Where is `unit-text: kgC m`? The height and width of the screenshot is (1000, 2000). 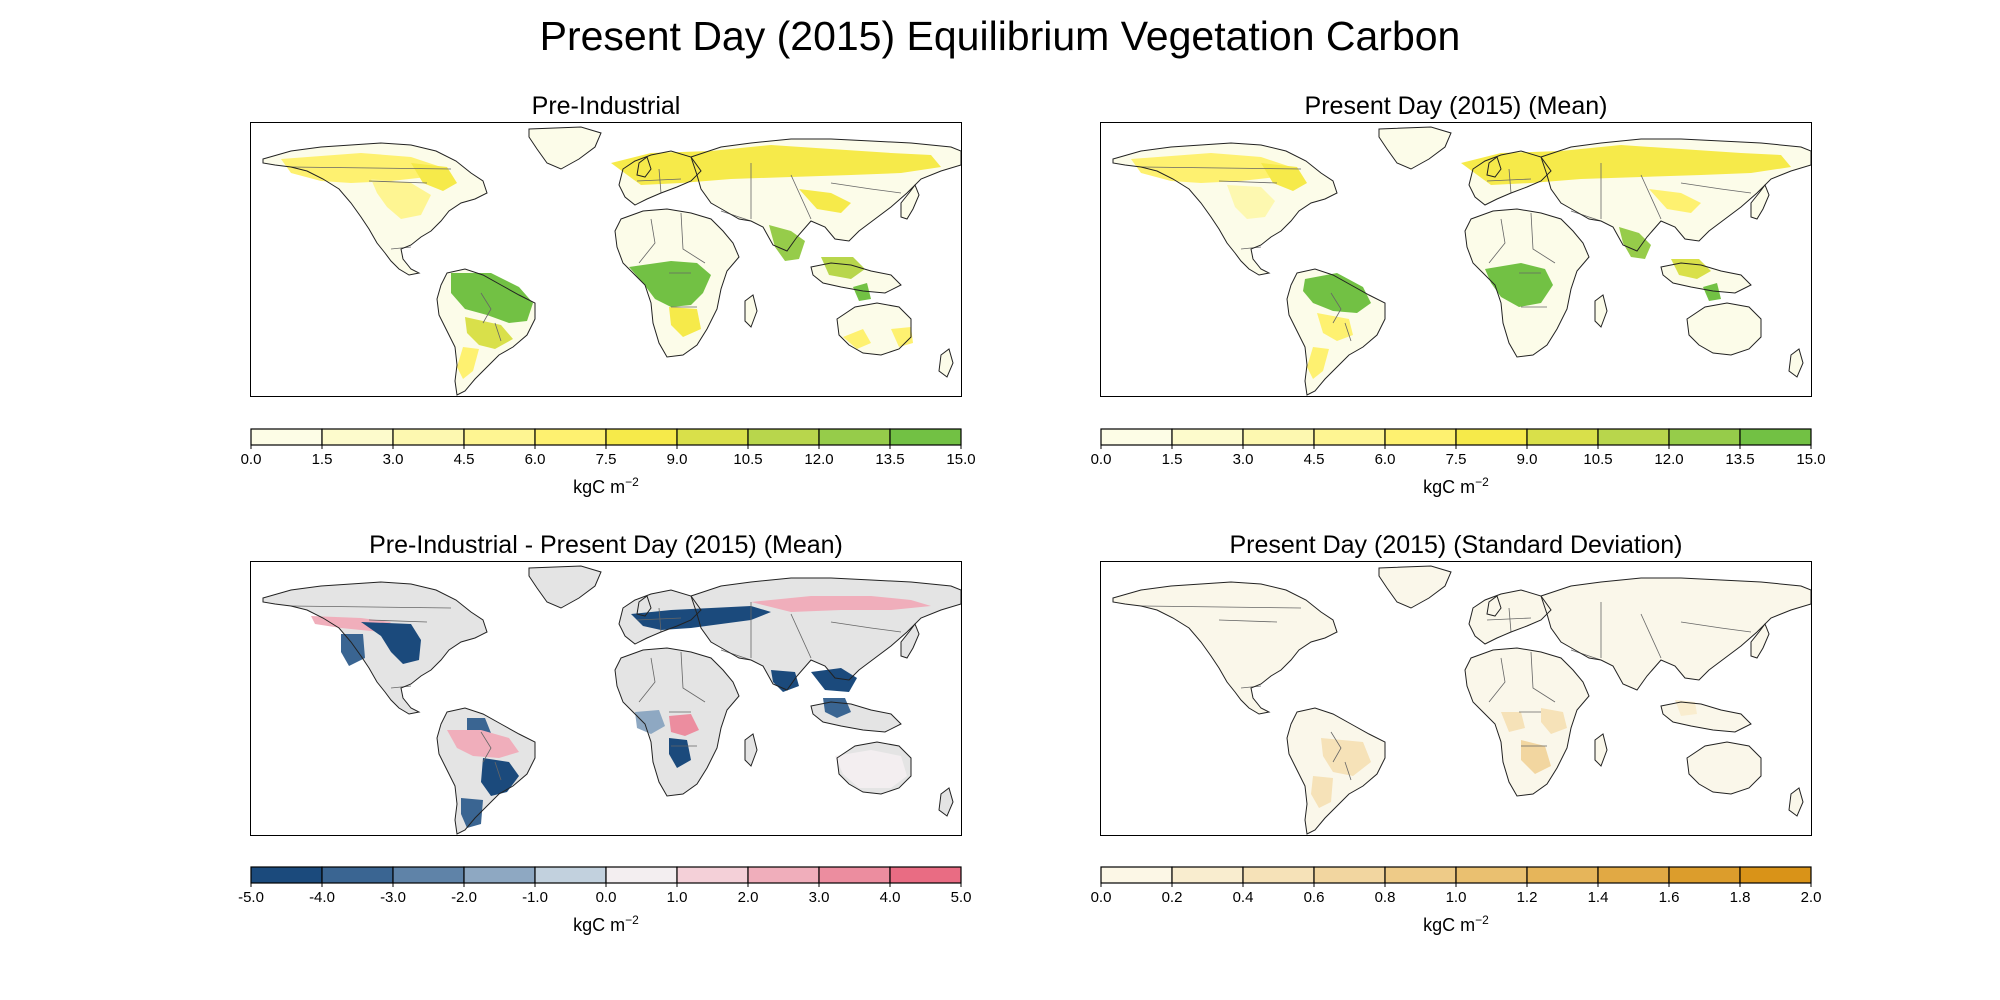 unit-text: kgC m is located at coordinates (1449, 925).